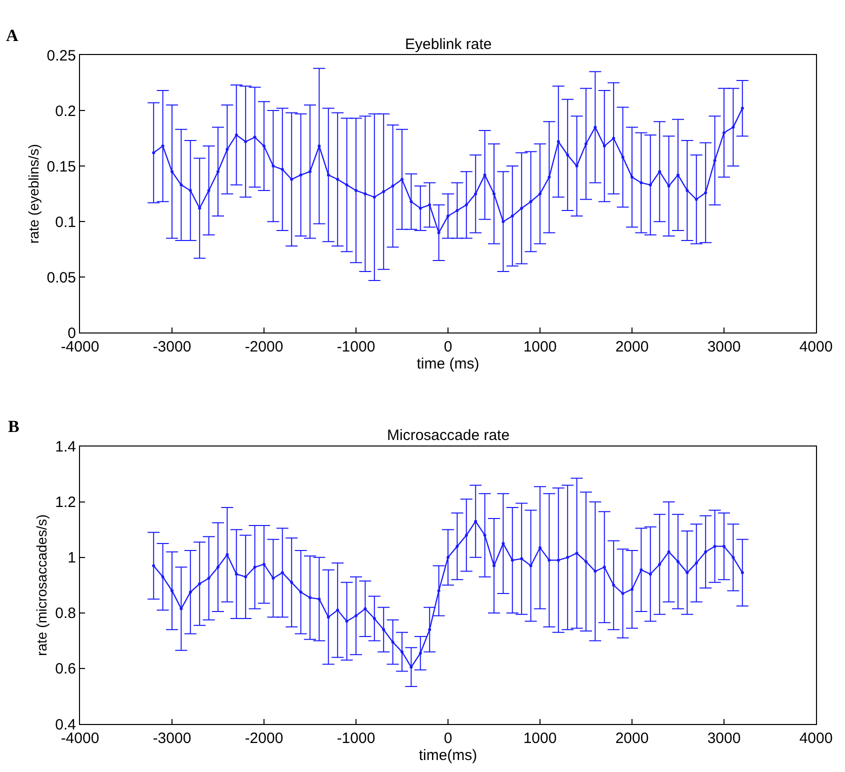  What do you see at coordinates (448, 435) in the screenshot?
I see `chart-title: Microsaccade rate` at bounding box center [448, 435].